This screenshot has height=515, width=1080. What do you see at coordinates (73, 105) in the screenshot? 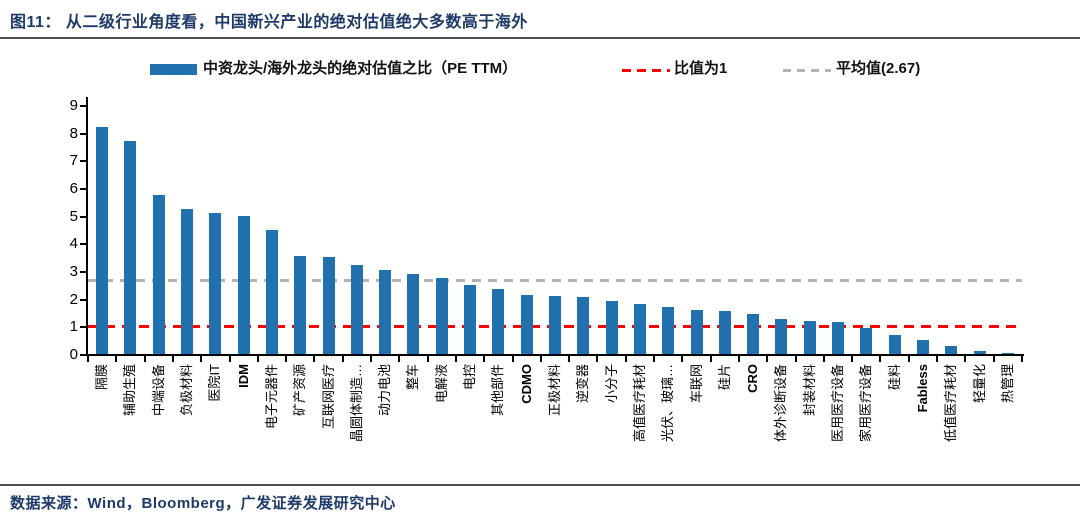
I see `y-tick-label: 9` at bounding box center [73, 105].